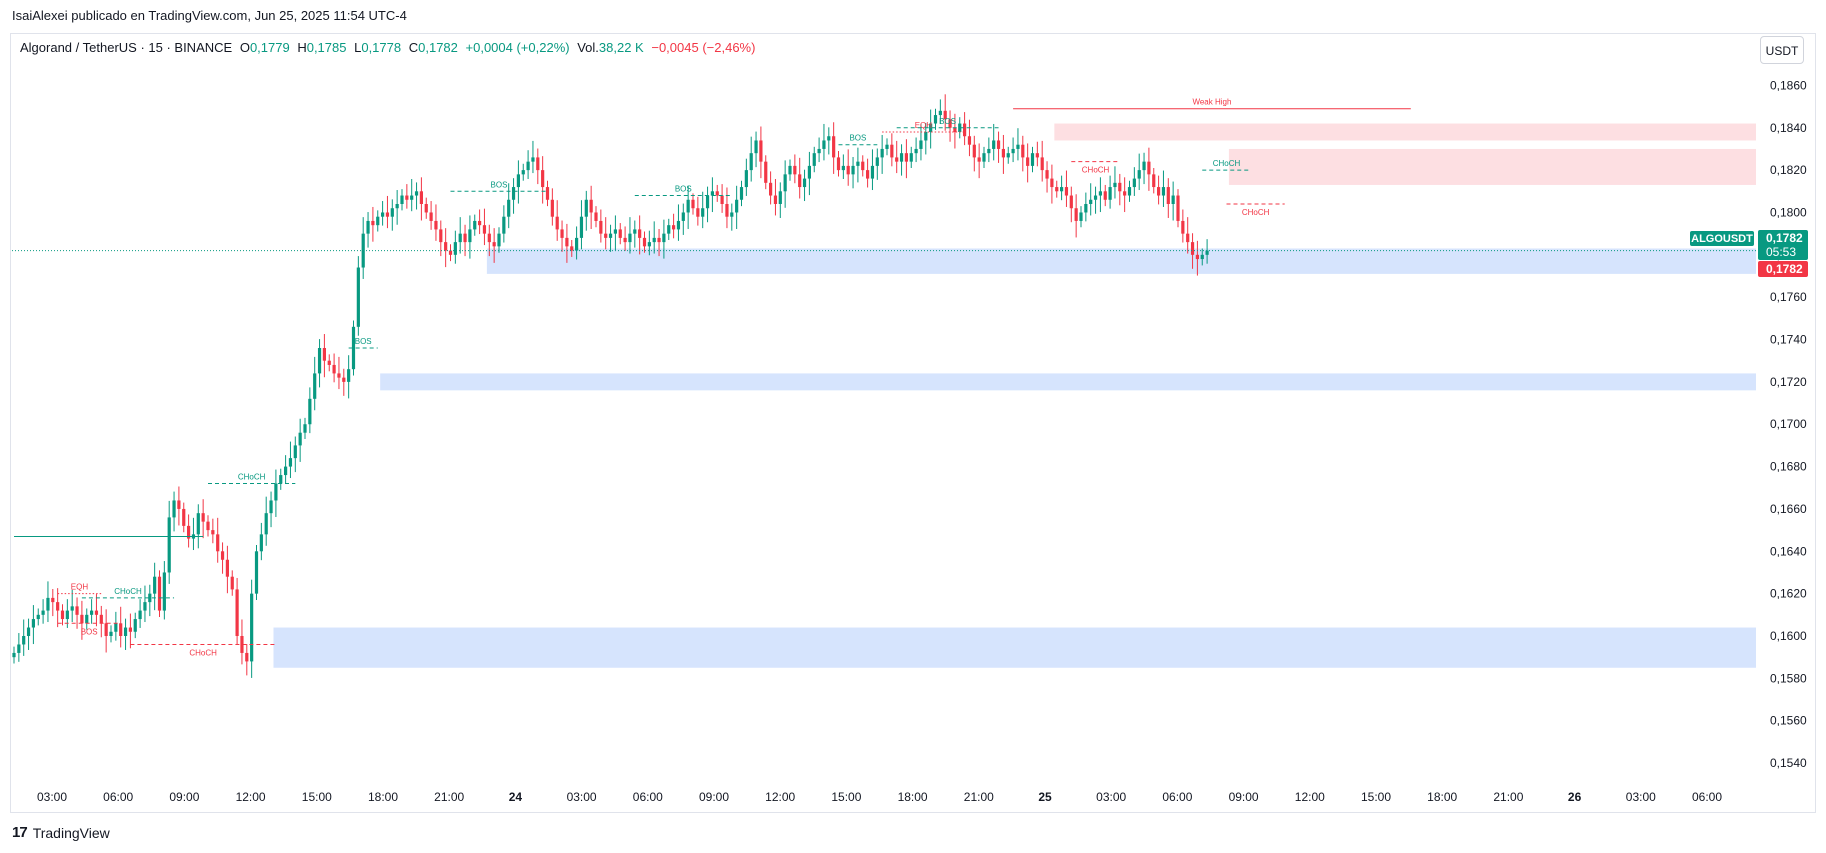 This screenshot has height=853, width=1826. What do you see at coordinates (61, 832) in the screenshot?
I see `tradingview-logo: 17 TradingView` at bounding box center [61, 832].